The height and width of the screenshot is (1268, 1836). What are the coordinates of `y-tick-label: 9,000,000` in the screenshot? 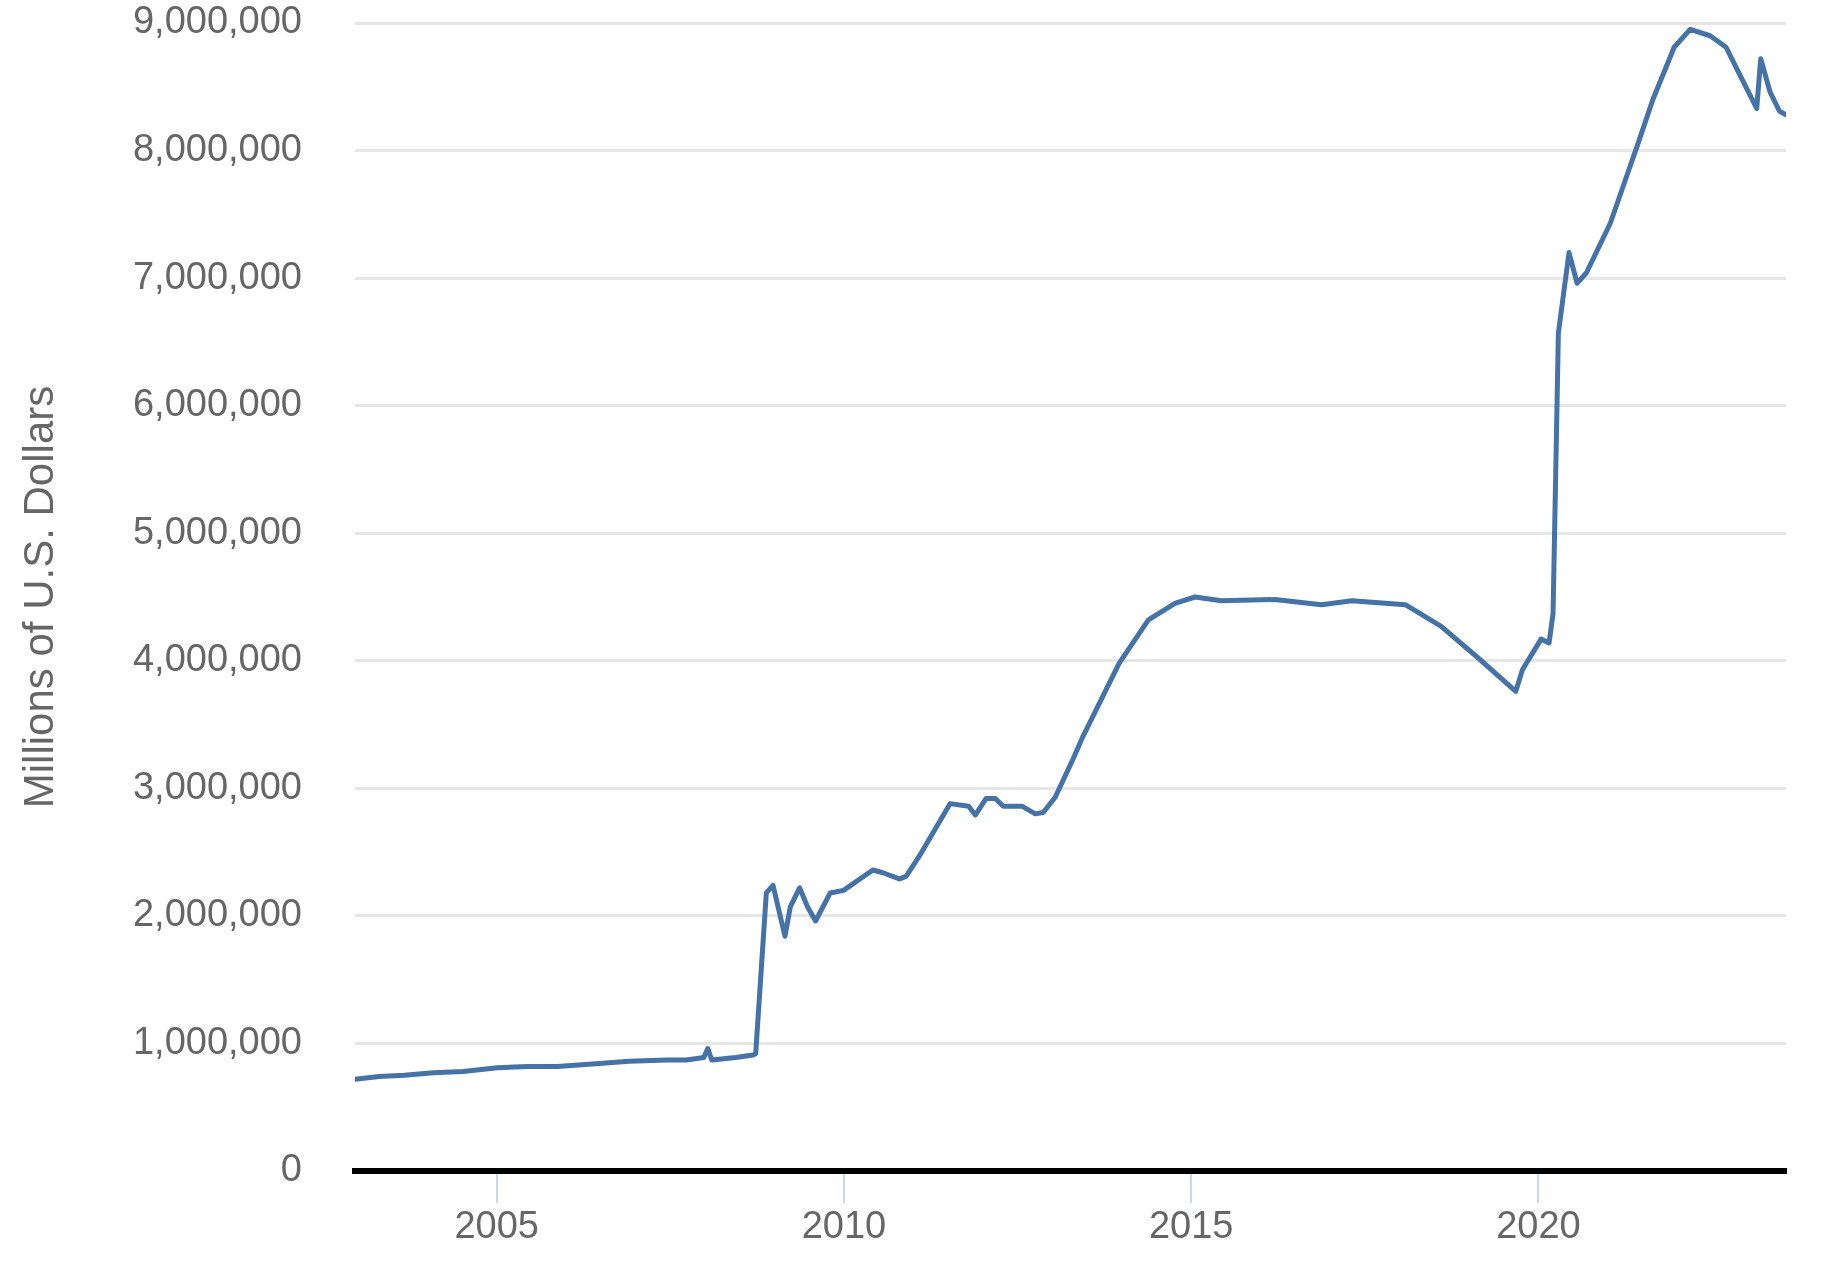 It's located at (217, 21).